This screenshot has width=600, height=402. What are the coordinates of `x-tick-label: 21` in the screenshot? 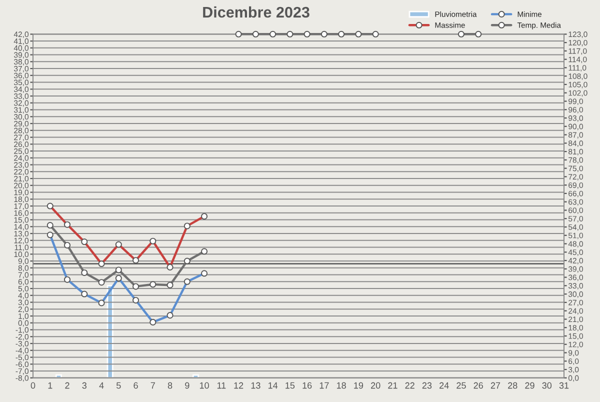 It's located at (393, 385).